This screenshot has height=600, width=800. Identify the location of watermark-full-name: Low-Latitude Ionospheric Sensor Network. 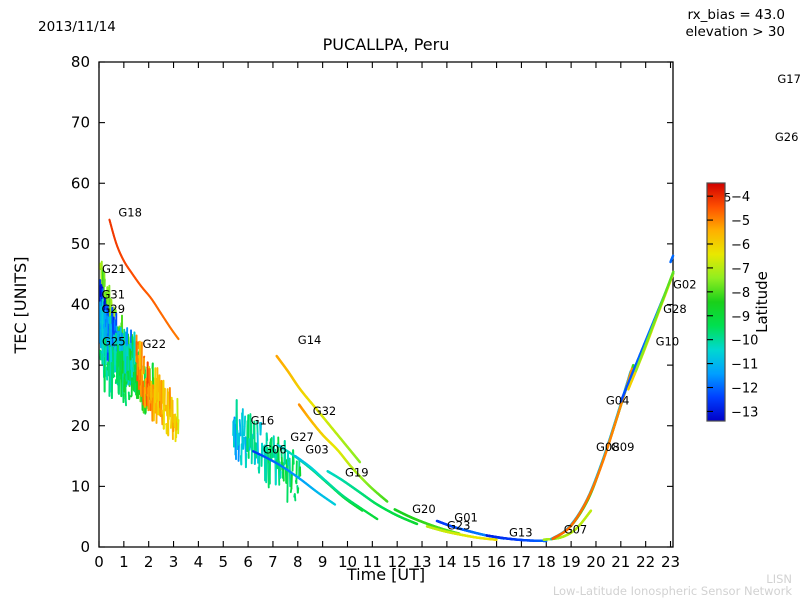
(673, 591).